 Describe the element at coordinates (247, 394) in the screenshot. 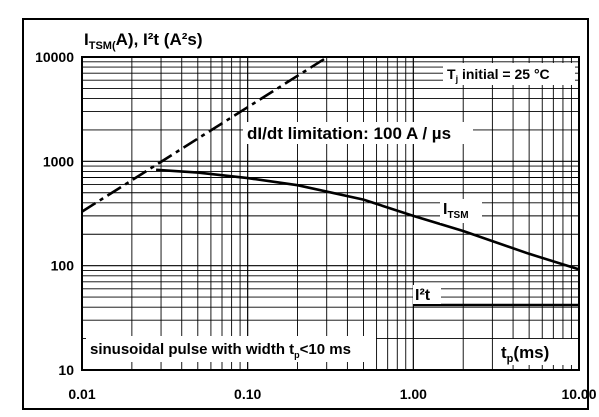

I see `x-tick-label: 0.10` at that location.